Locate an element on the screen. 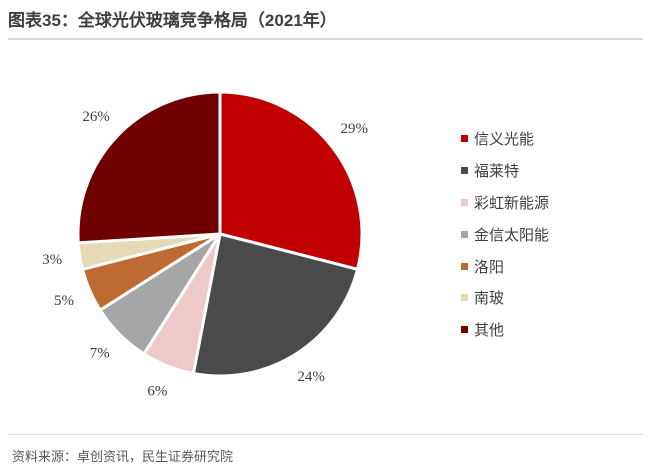 The width and height of the screenshot is (658, 471). title-divider is located at coordinates (325, 39).